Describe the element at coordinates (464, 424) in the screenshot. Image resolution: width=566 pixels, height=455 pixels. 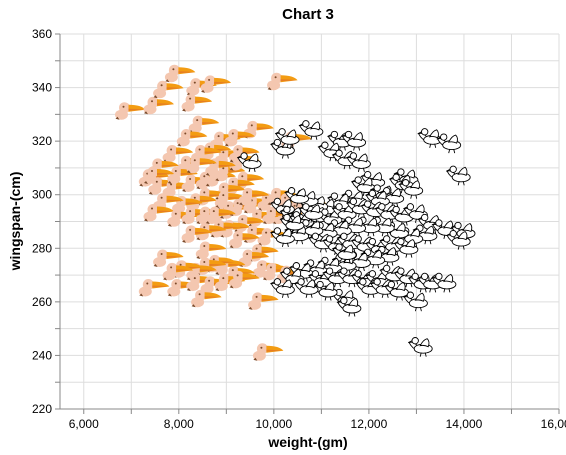
I see `x-tick-label: 14,000` at that location.